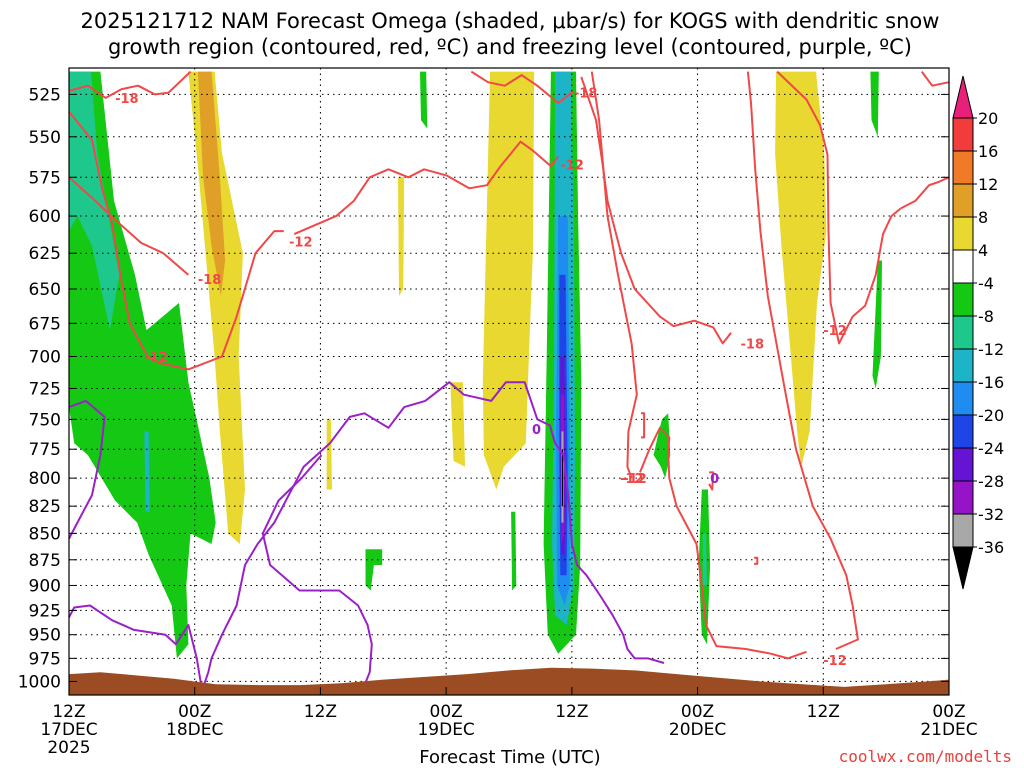 The image size is (1024, 768). What do you see at coordinates (536, 430) in the screenshot?
I see `inline-contour-label-0: 0` at bounding box center [536, 430].